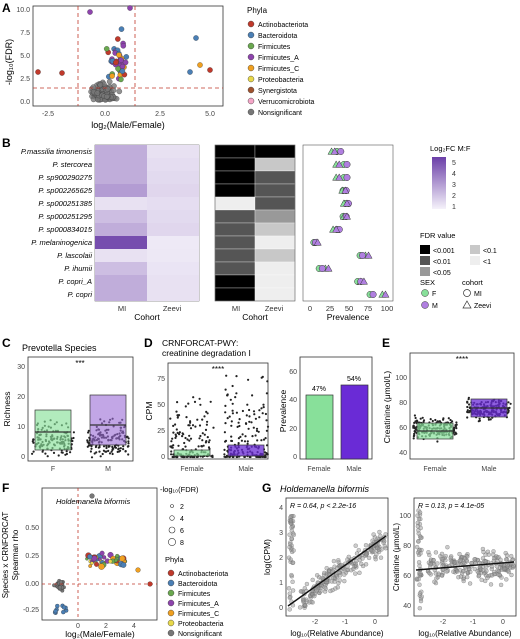  What do you see at coordinates (454, 207) in the screenshot?
I see `panel-b-log2fc-tick: 1` at bounding box center [454, 207].